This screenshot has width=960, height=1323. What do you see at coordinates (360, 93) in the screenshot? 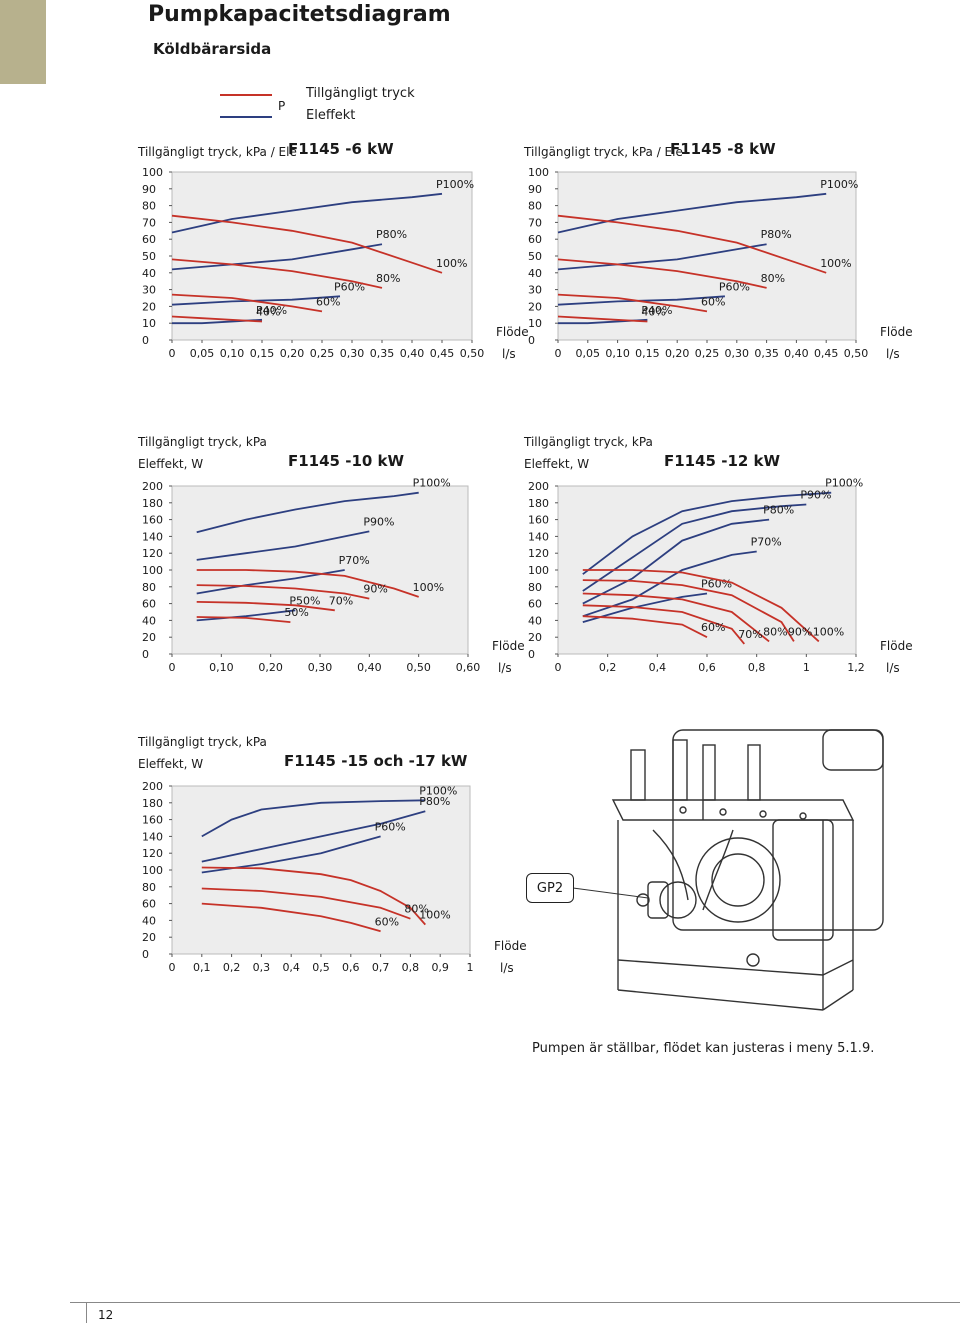
I see `legend-pressure-label: Tillgängligt tryck` at bounding box center [360, 93].